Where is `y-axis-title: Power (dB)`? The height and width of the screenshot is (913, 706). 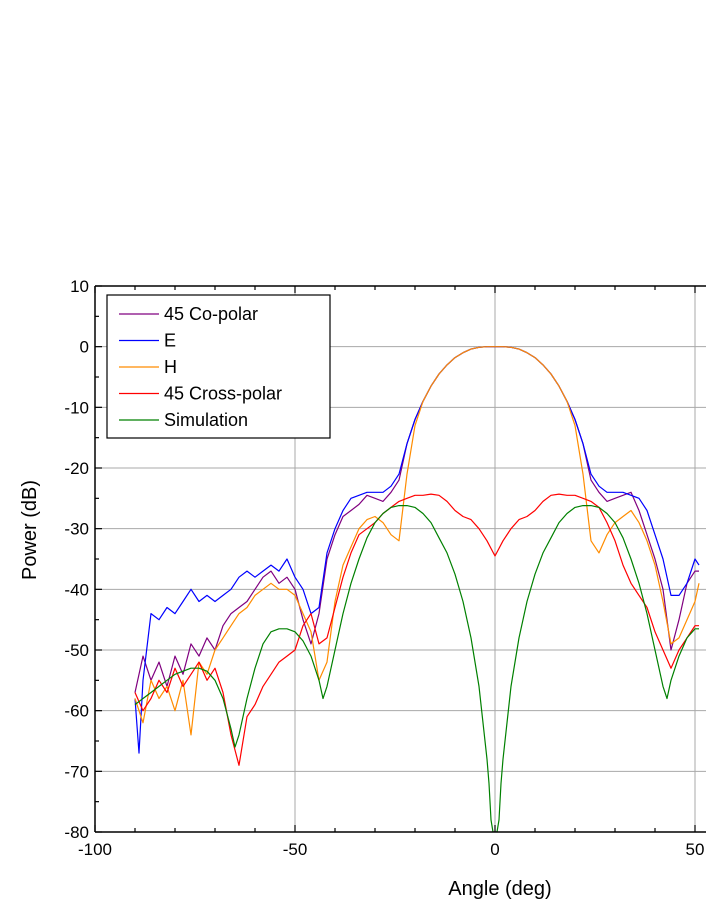
y-axis-title: Power (dB) is located at coordinates (30, 530).